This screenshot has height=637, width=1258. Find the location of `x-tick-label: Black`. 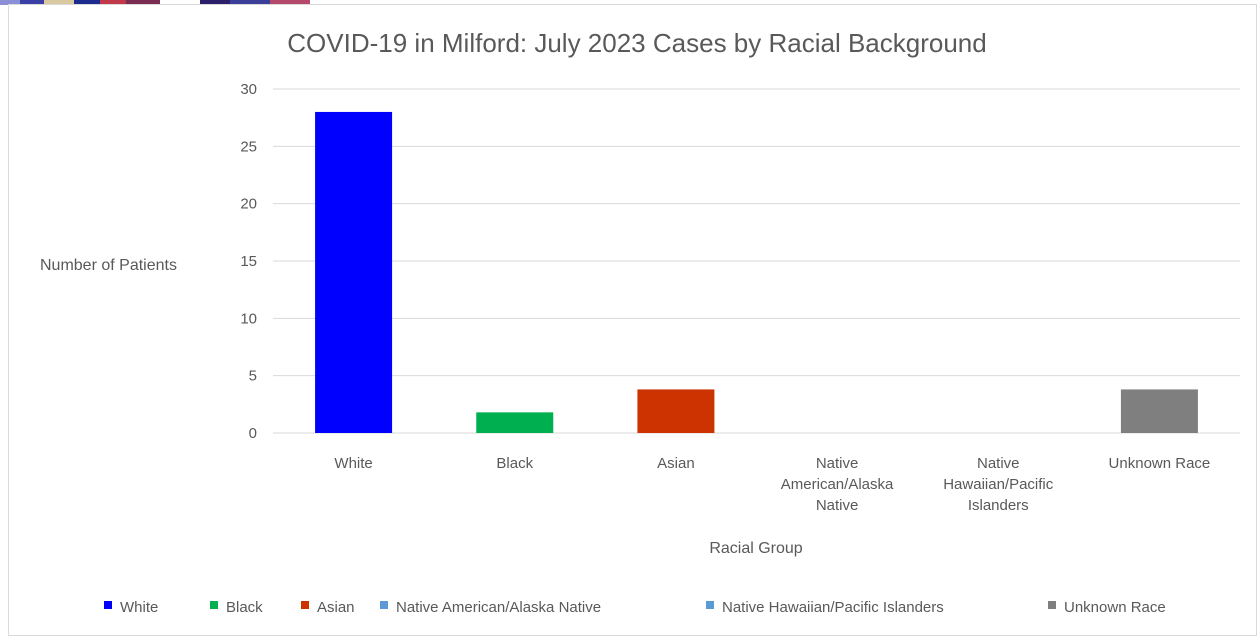

x-tick-label: Black is located at coordinates (514, 463).